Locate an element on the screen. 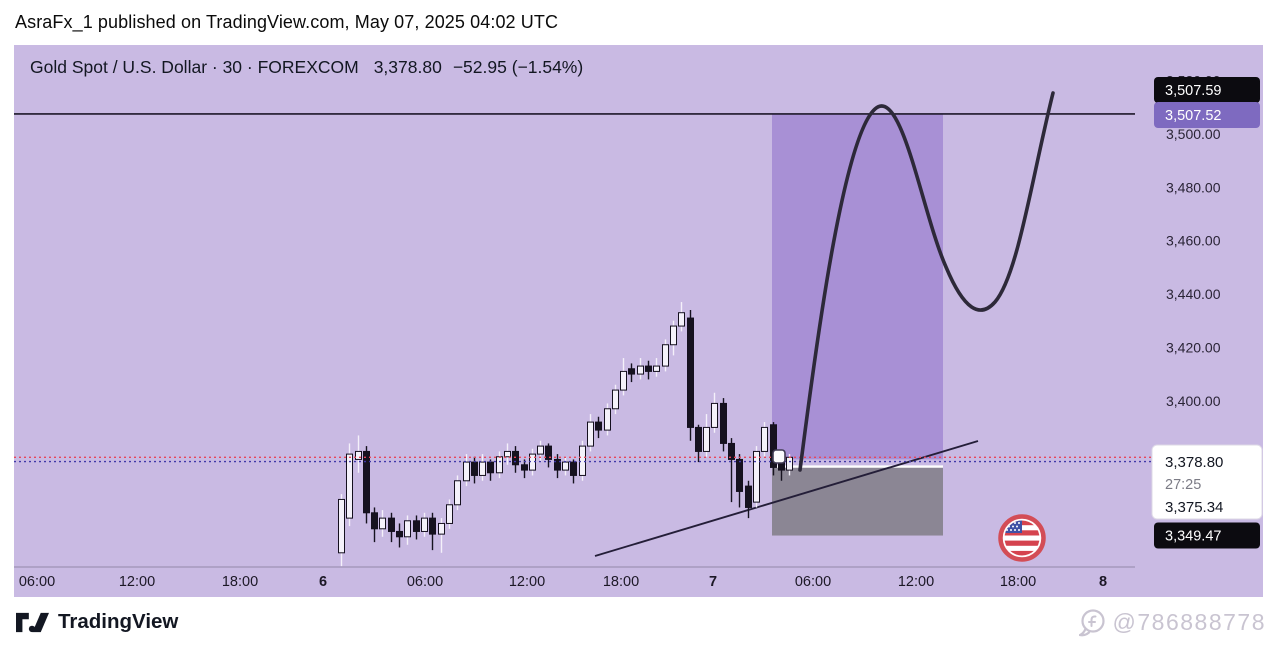 This screenshot has width=1280, height=655. svg-text: 3,460.00 is located at coordinates (1193, 241).